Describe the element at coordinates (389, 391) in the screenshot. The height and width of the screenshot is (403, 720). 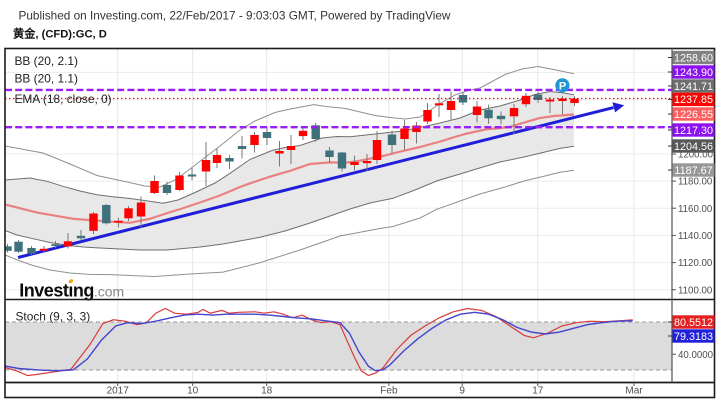
I see `svg-text: Feb` at that location.